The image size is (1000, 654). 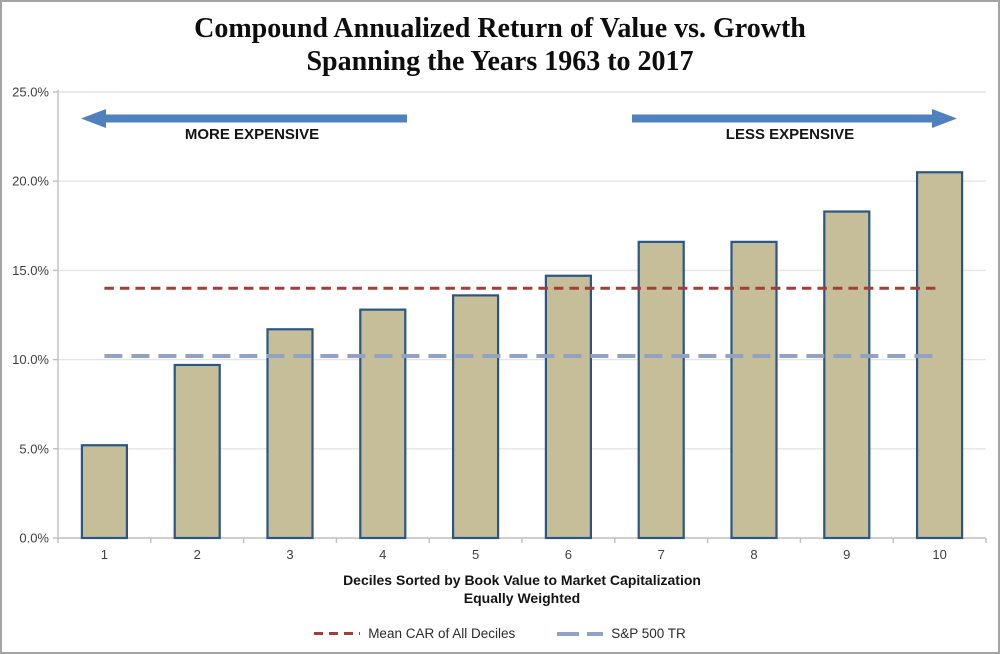 What do you see at coordinates (753, 554) in the screenshot?
I see `x-category-label-8: 8` at bounding box center [753, 554].